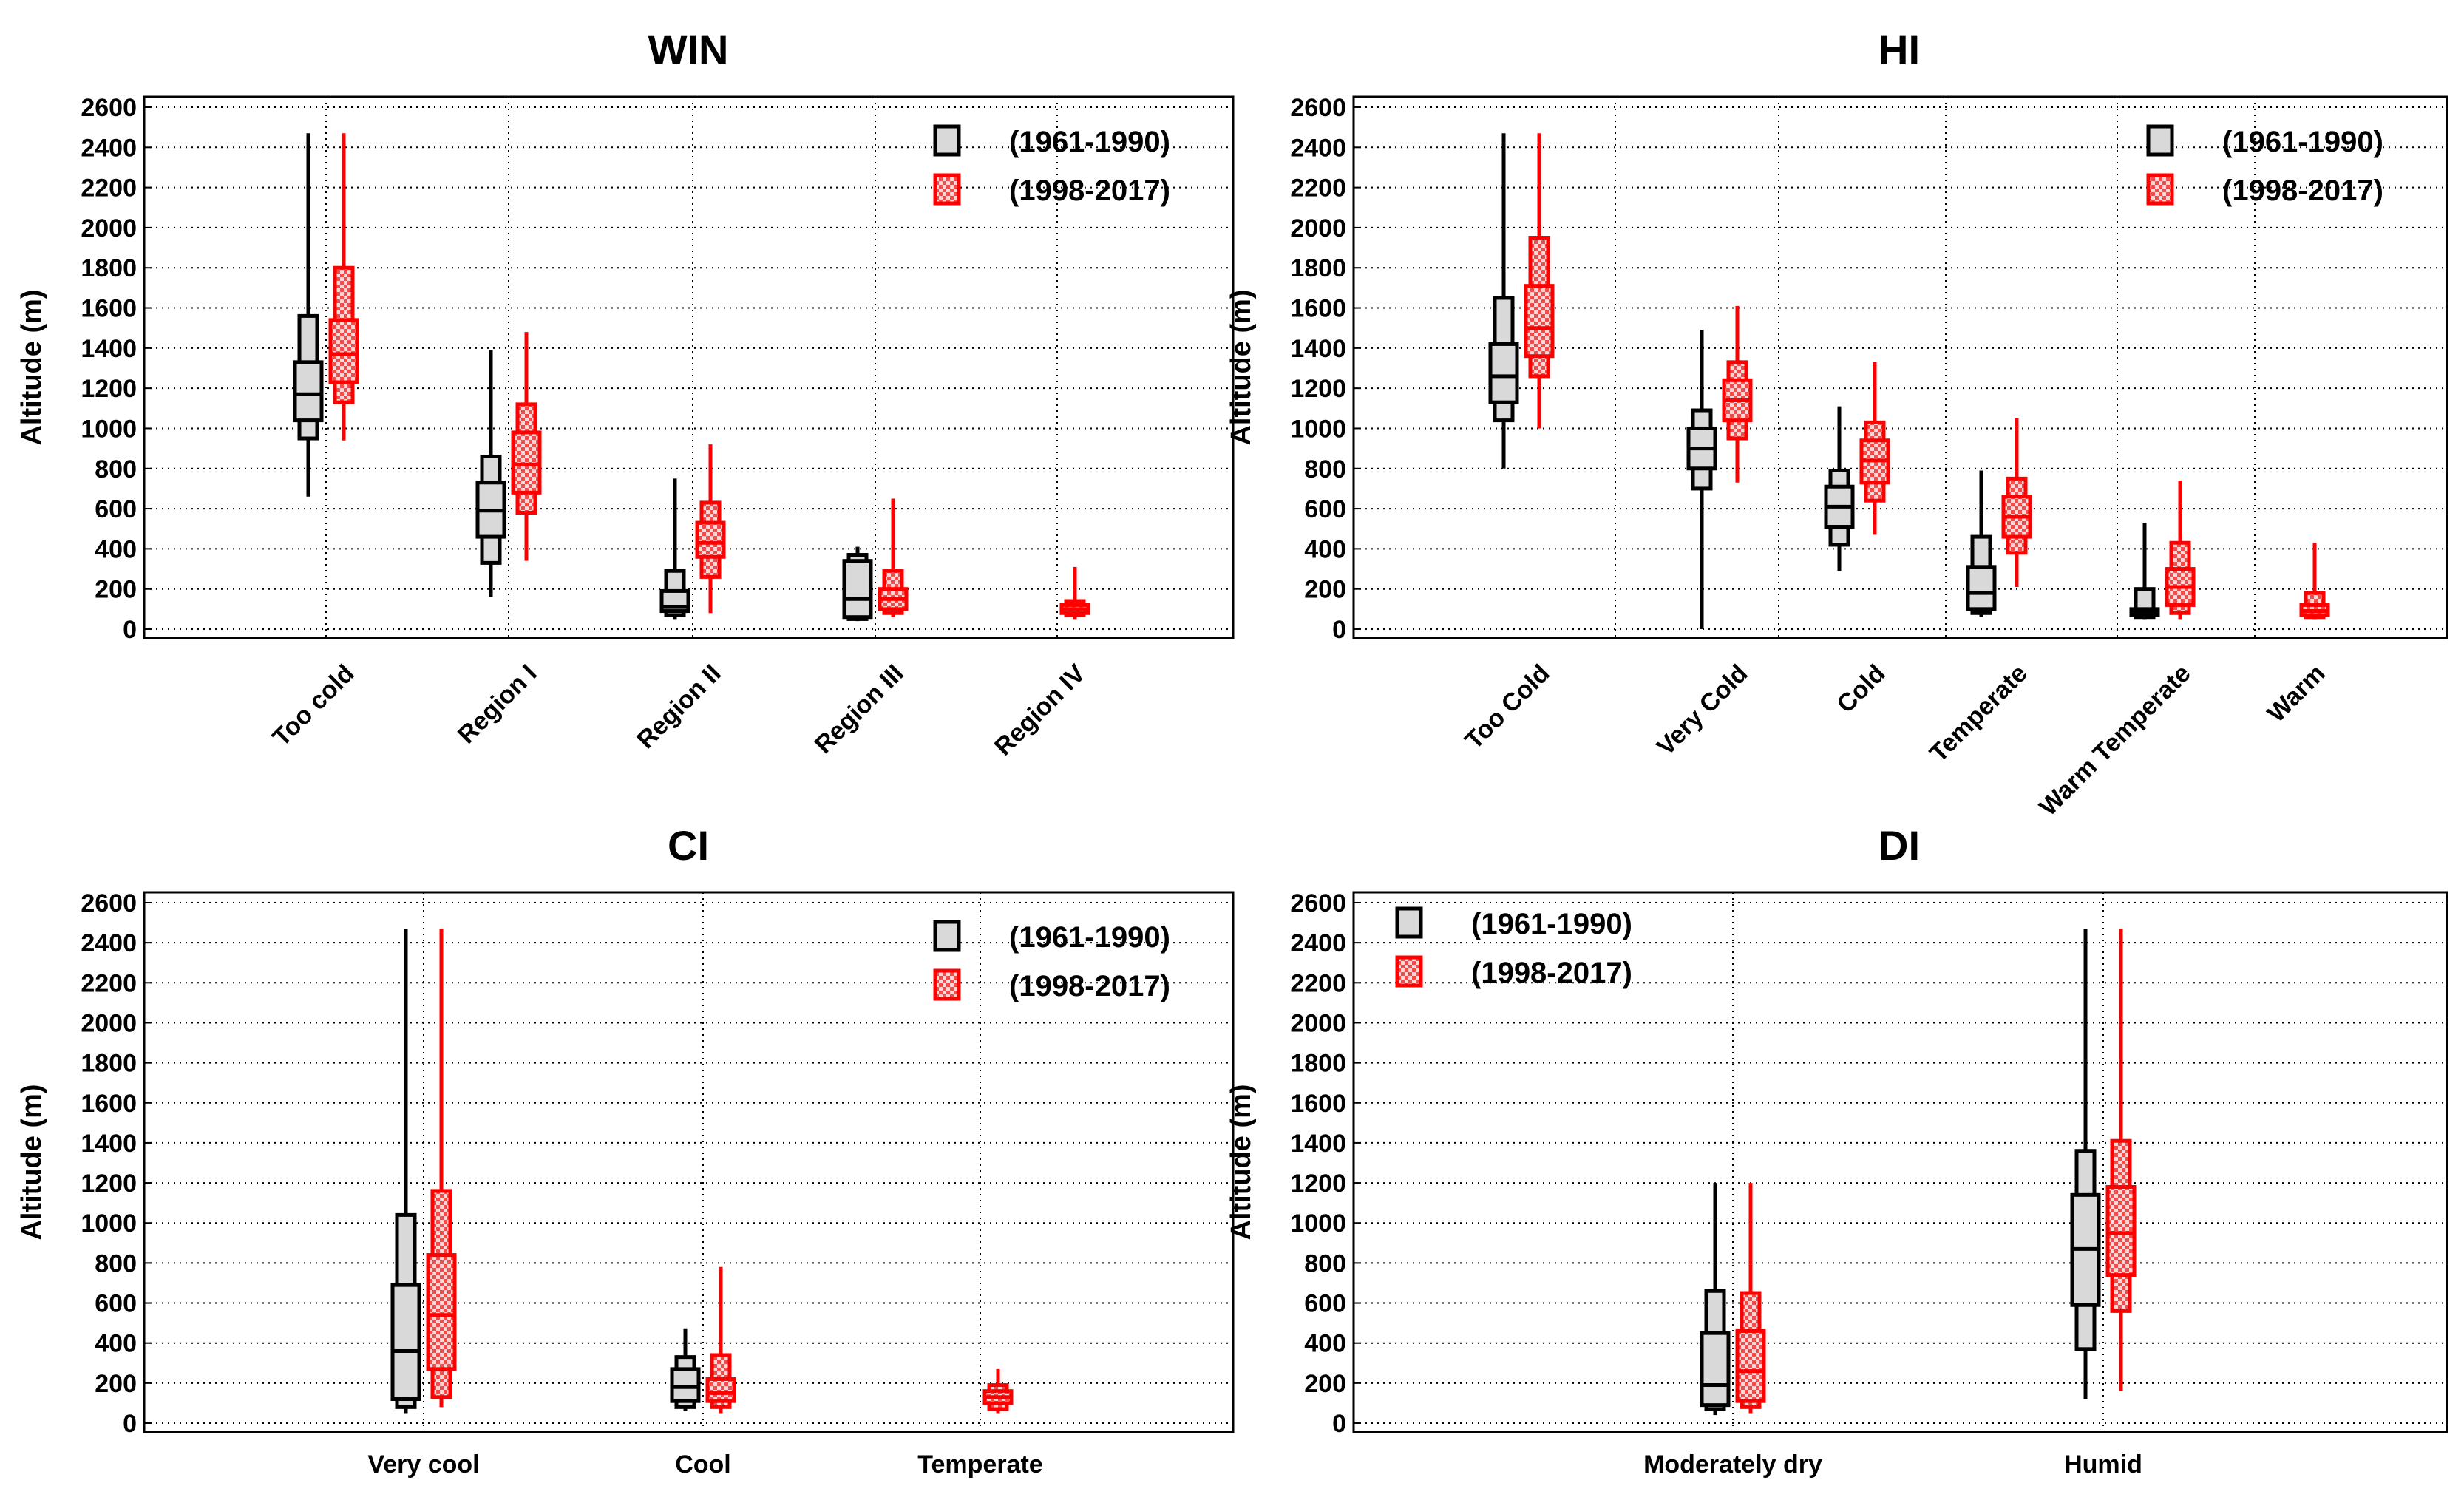  Describe the element at coordinates (1899, 50) in the screenshot. I see `panel-title: HI` at that location.